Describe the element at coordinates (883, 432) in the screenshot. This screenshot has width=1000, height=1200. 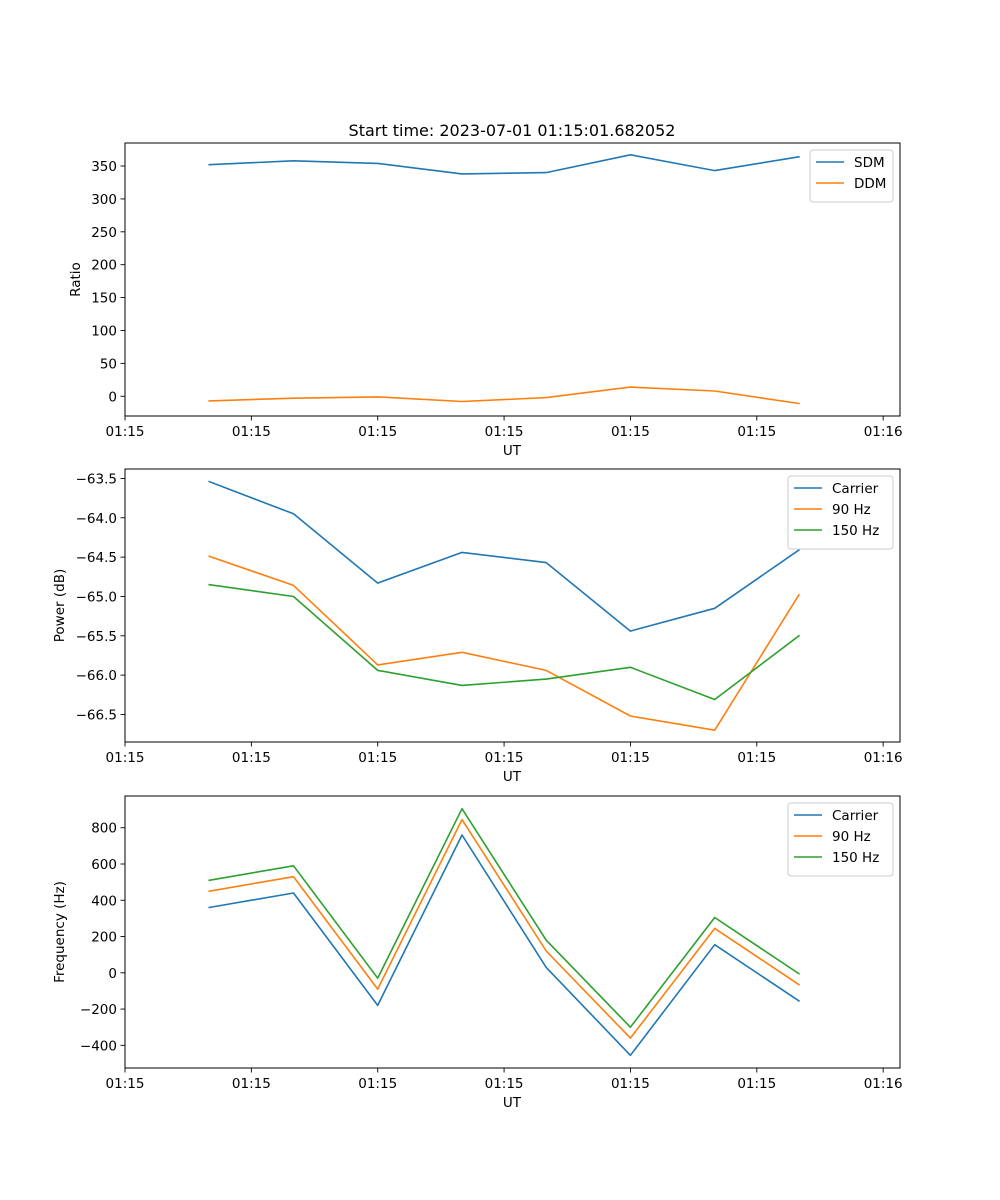
I see `ratio-x-tick-label: 01:16` at that location.